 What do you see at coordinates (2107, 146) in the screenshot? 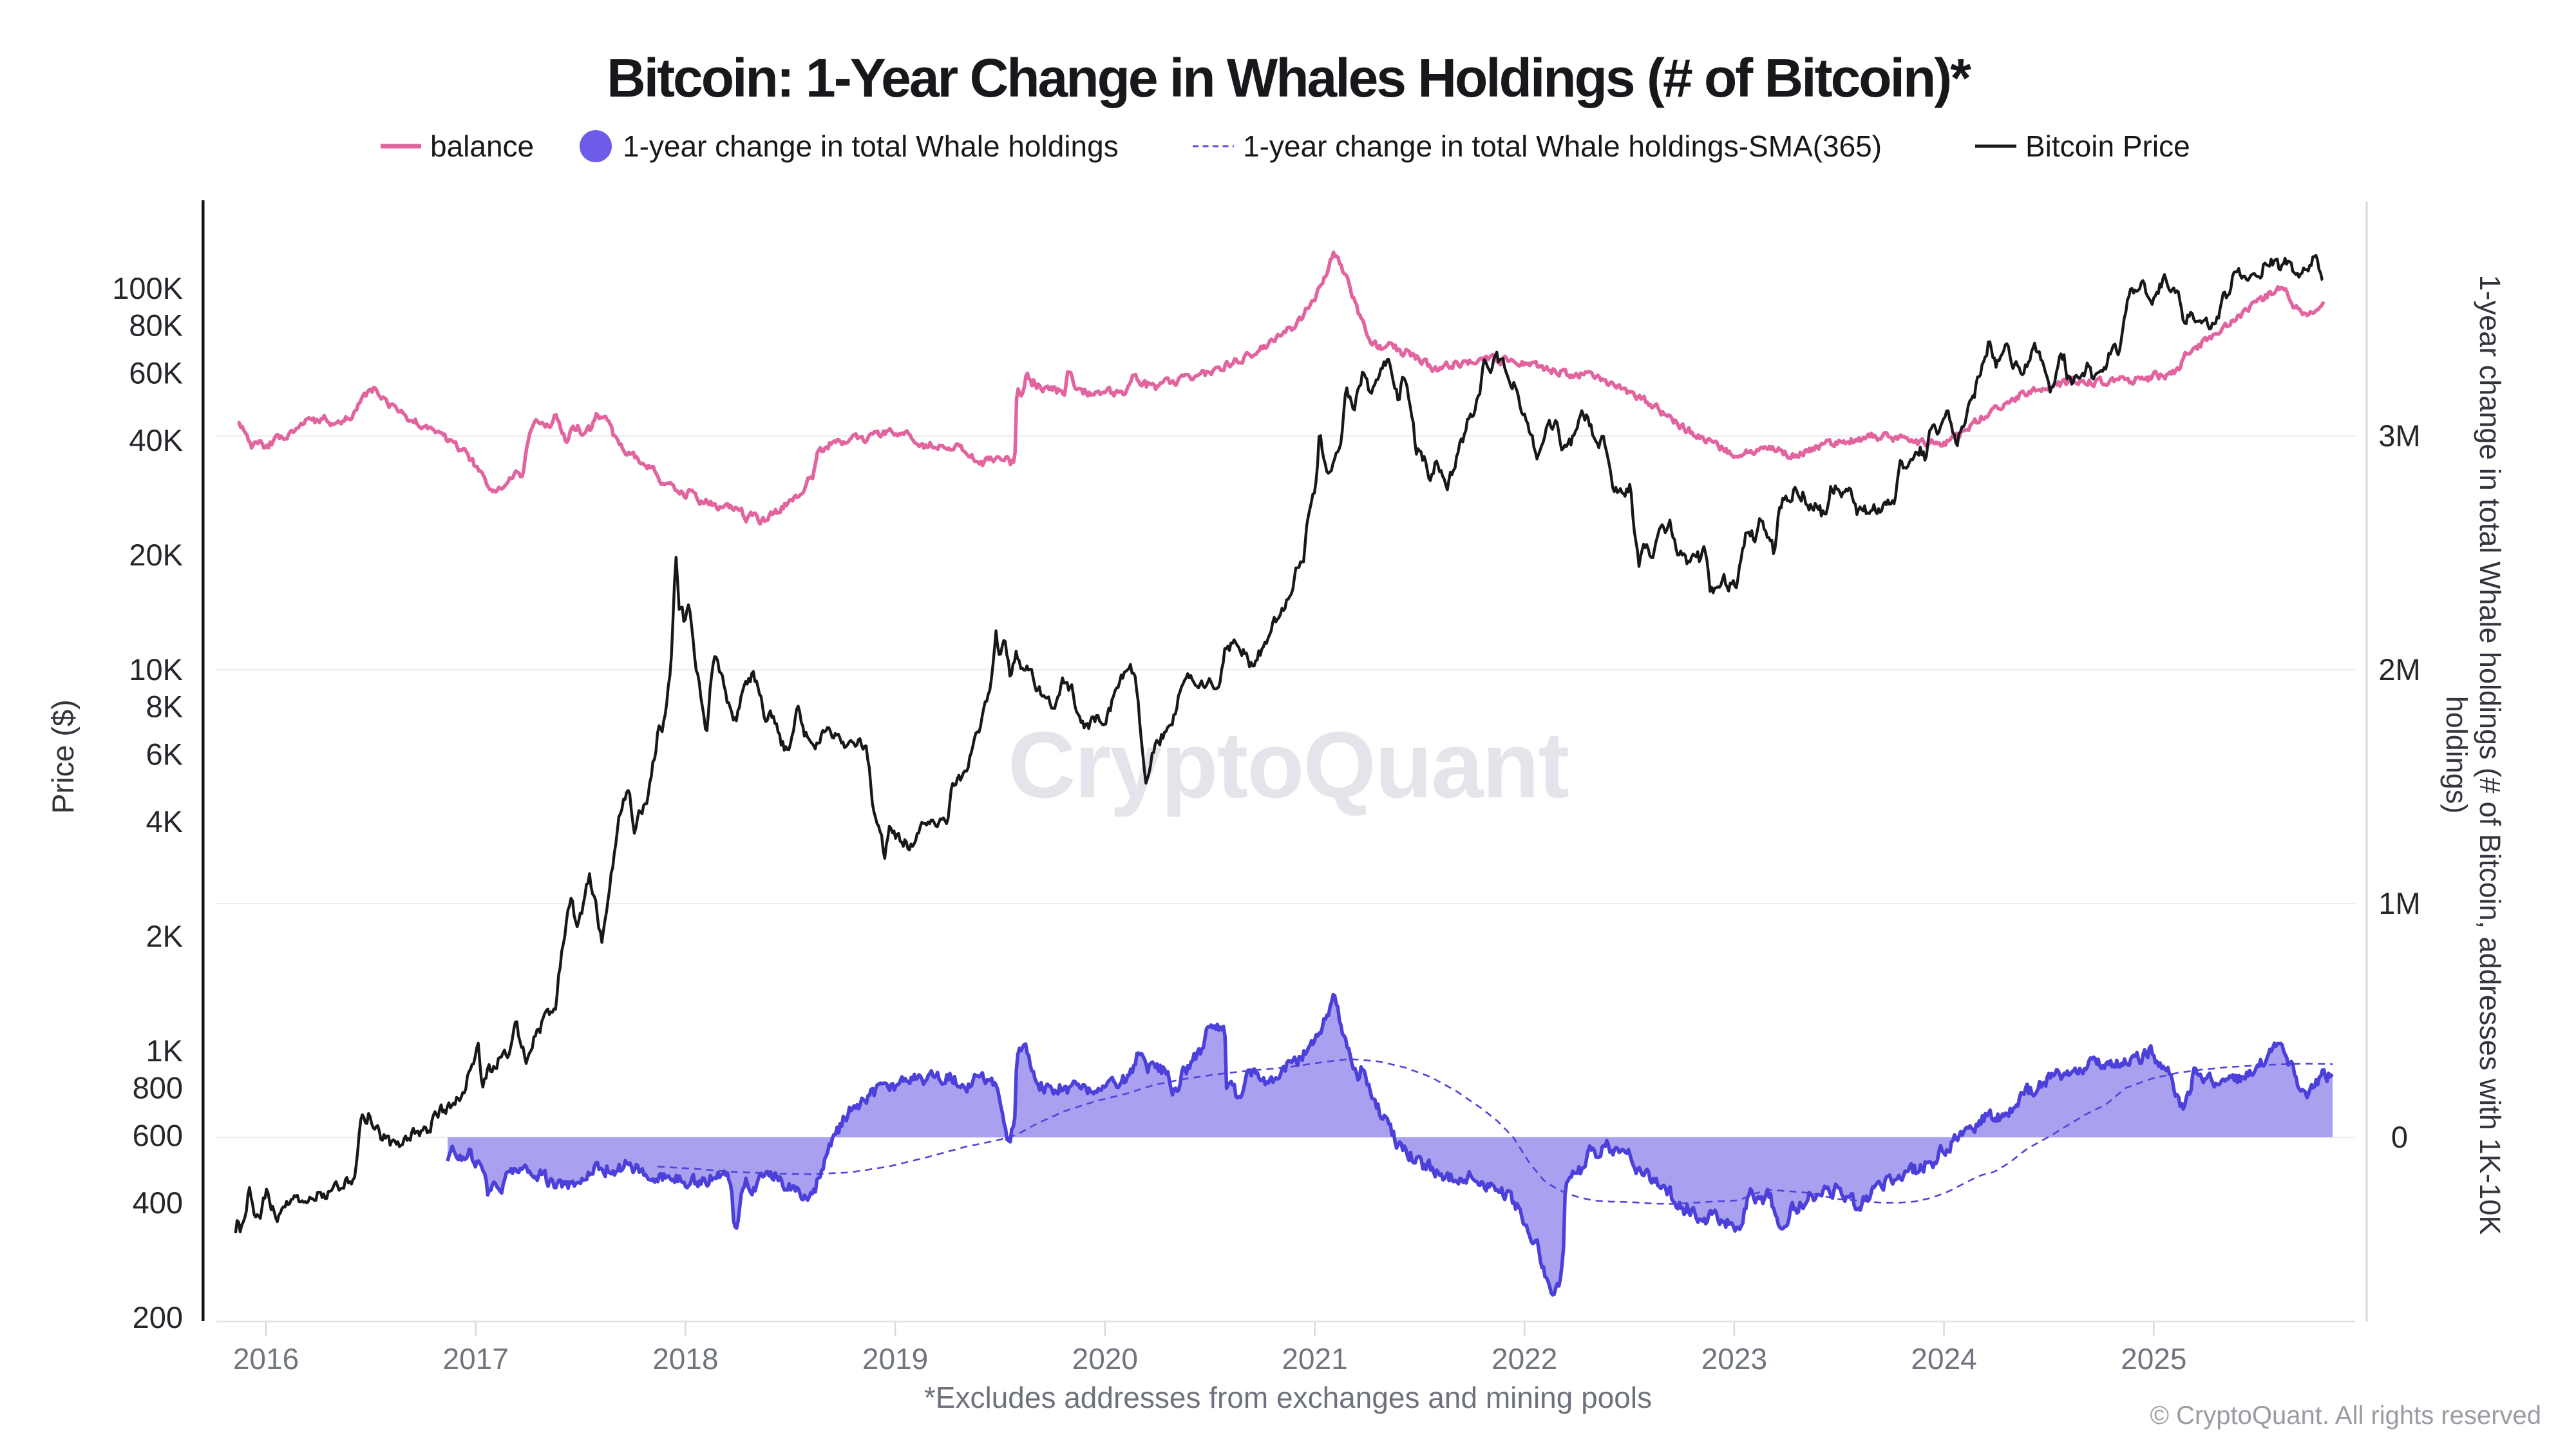
I see `svg-text: Bitcoin Price` at bounding box center [2107, 146].